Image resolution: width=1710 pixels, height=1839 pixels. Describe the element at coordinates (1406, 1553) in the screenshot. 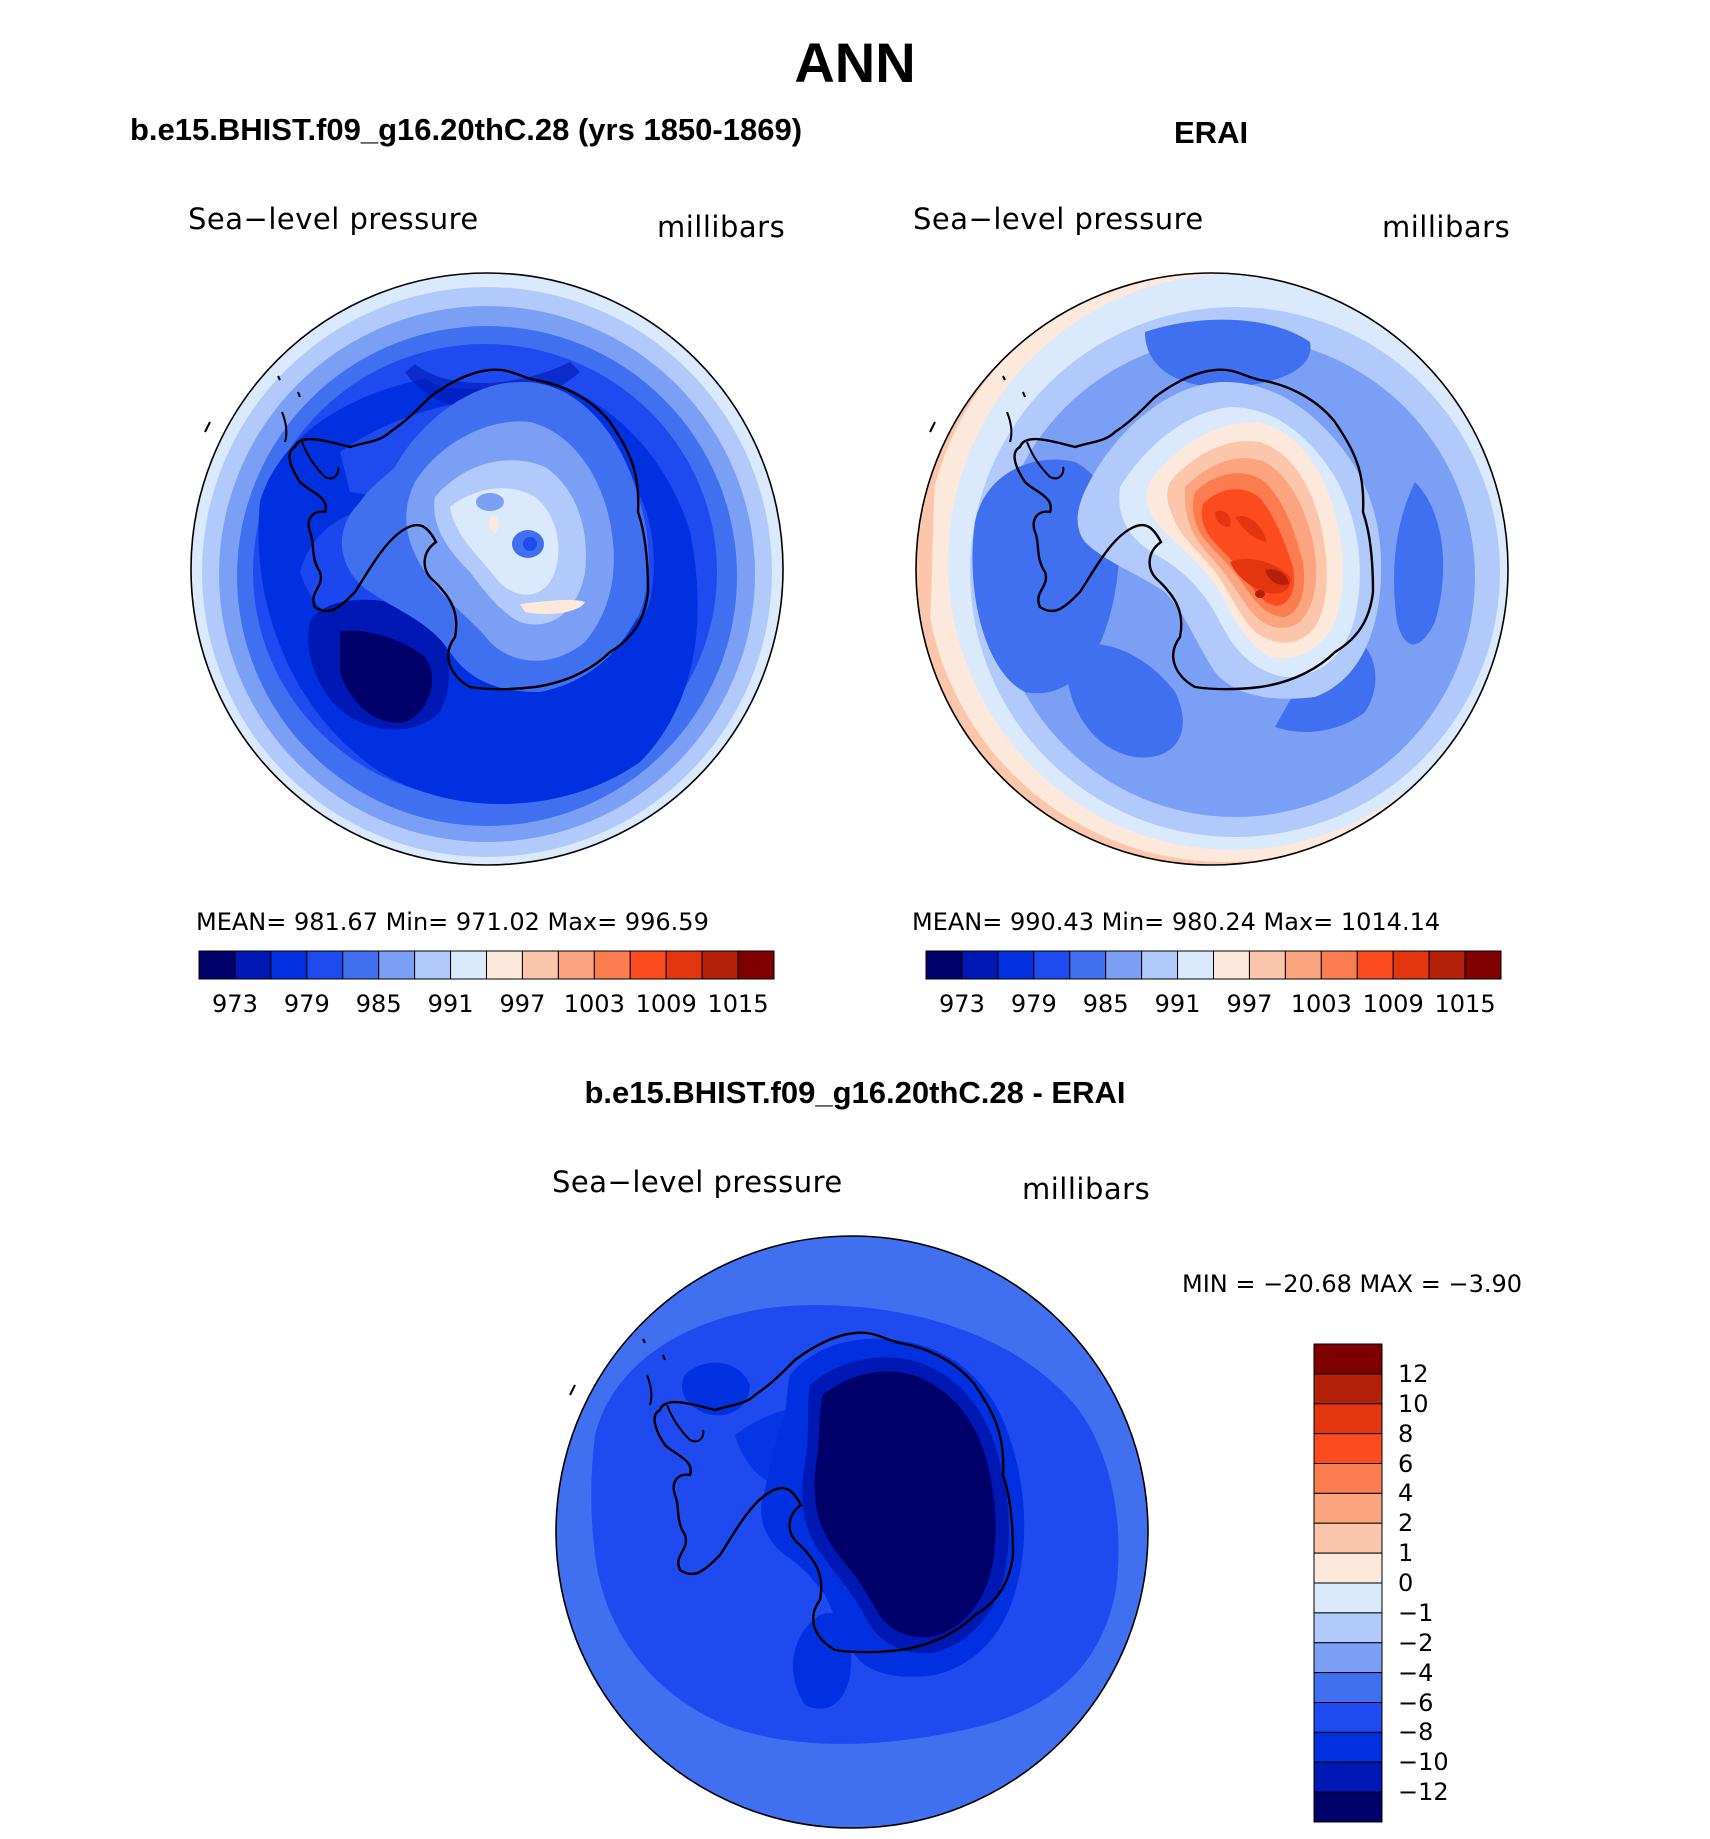

I see `colorbar-tick-label: 1` at that location.